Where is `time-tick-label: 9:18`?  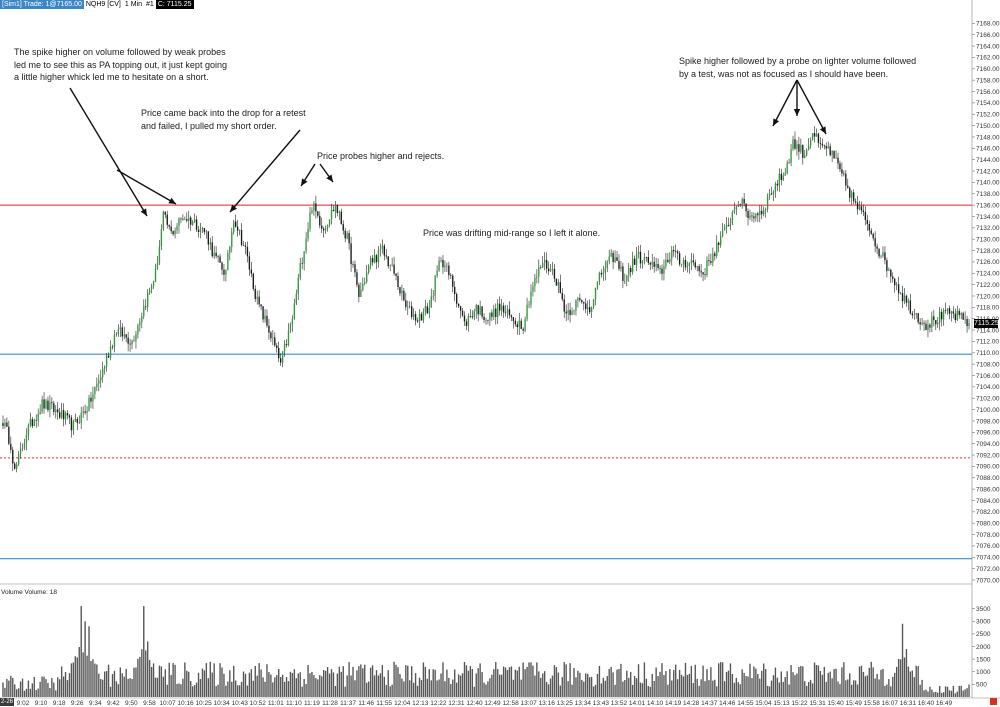 time-tick-label: 9:18 is located at coordinates (59, 703).